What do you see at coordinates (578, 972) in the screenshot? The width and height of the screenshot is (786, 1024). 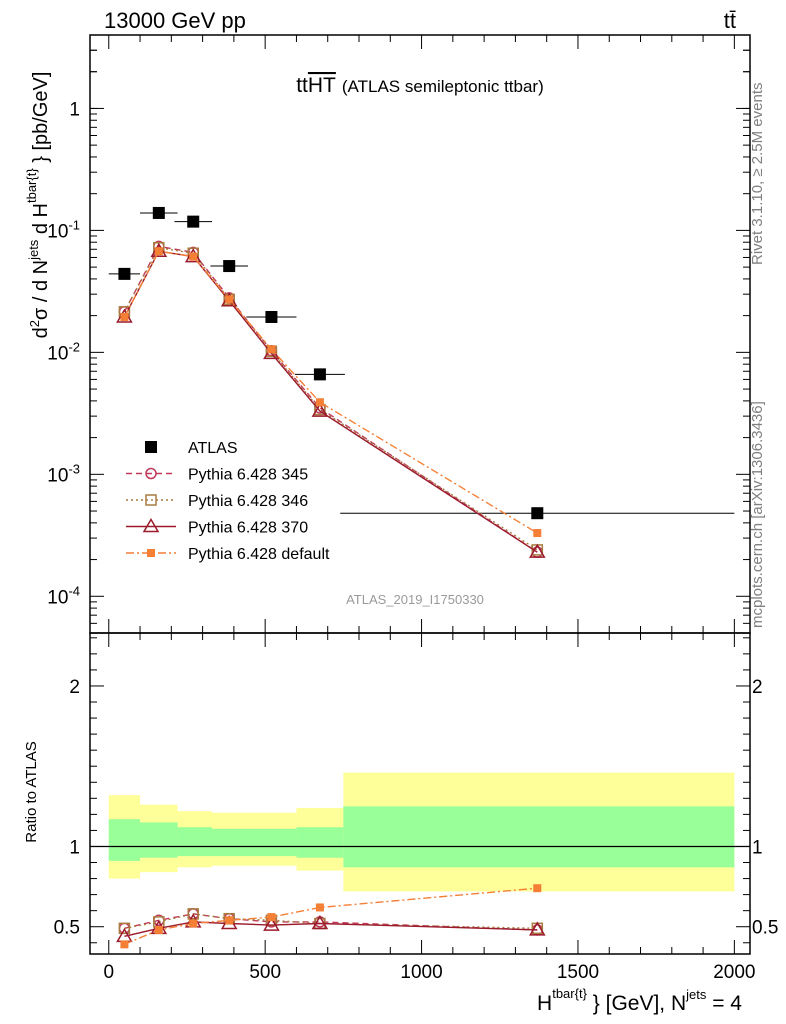 I see `x-tick-label: 1500` at bounding box center [578, 972].